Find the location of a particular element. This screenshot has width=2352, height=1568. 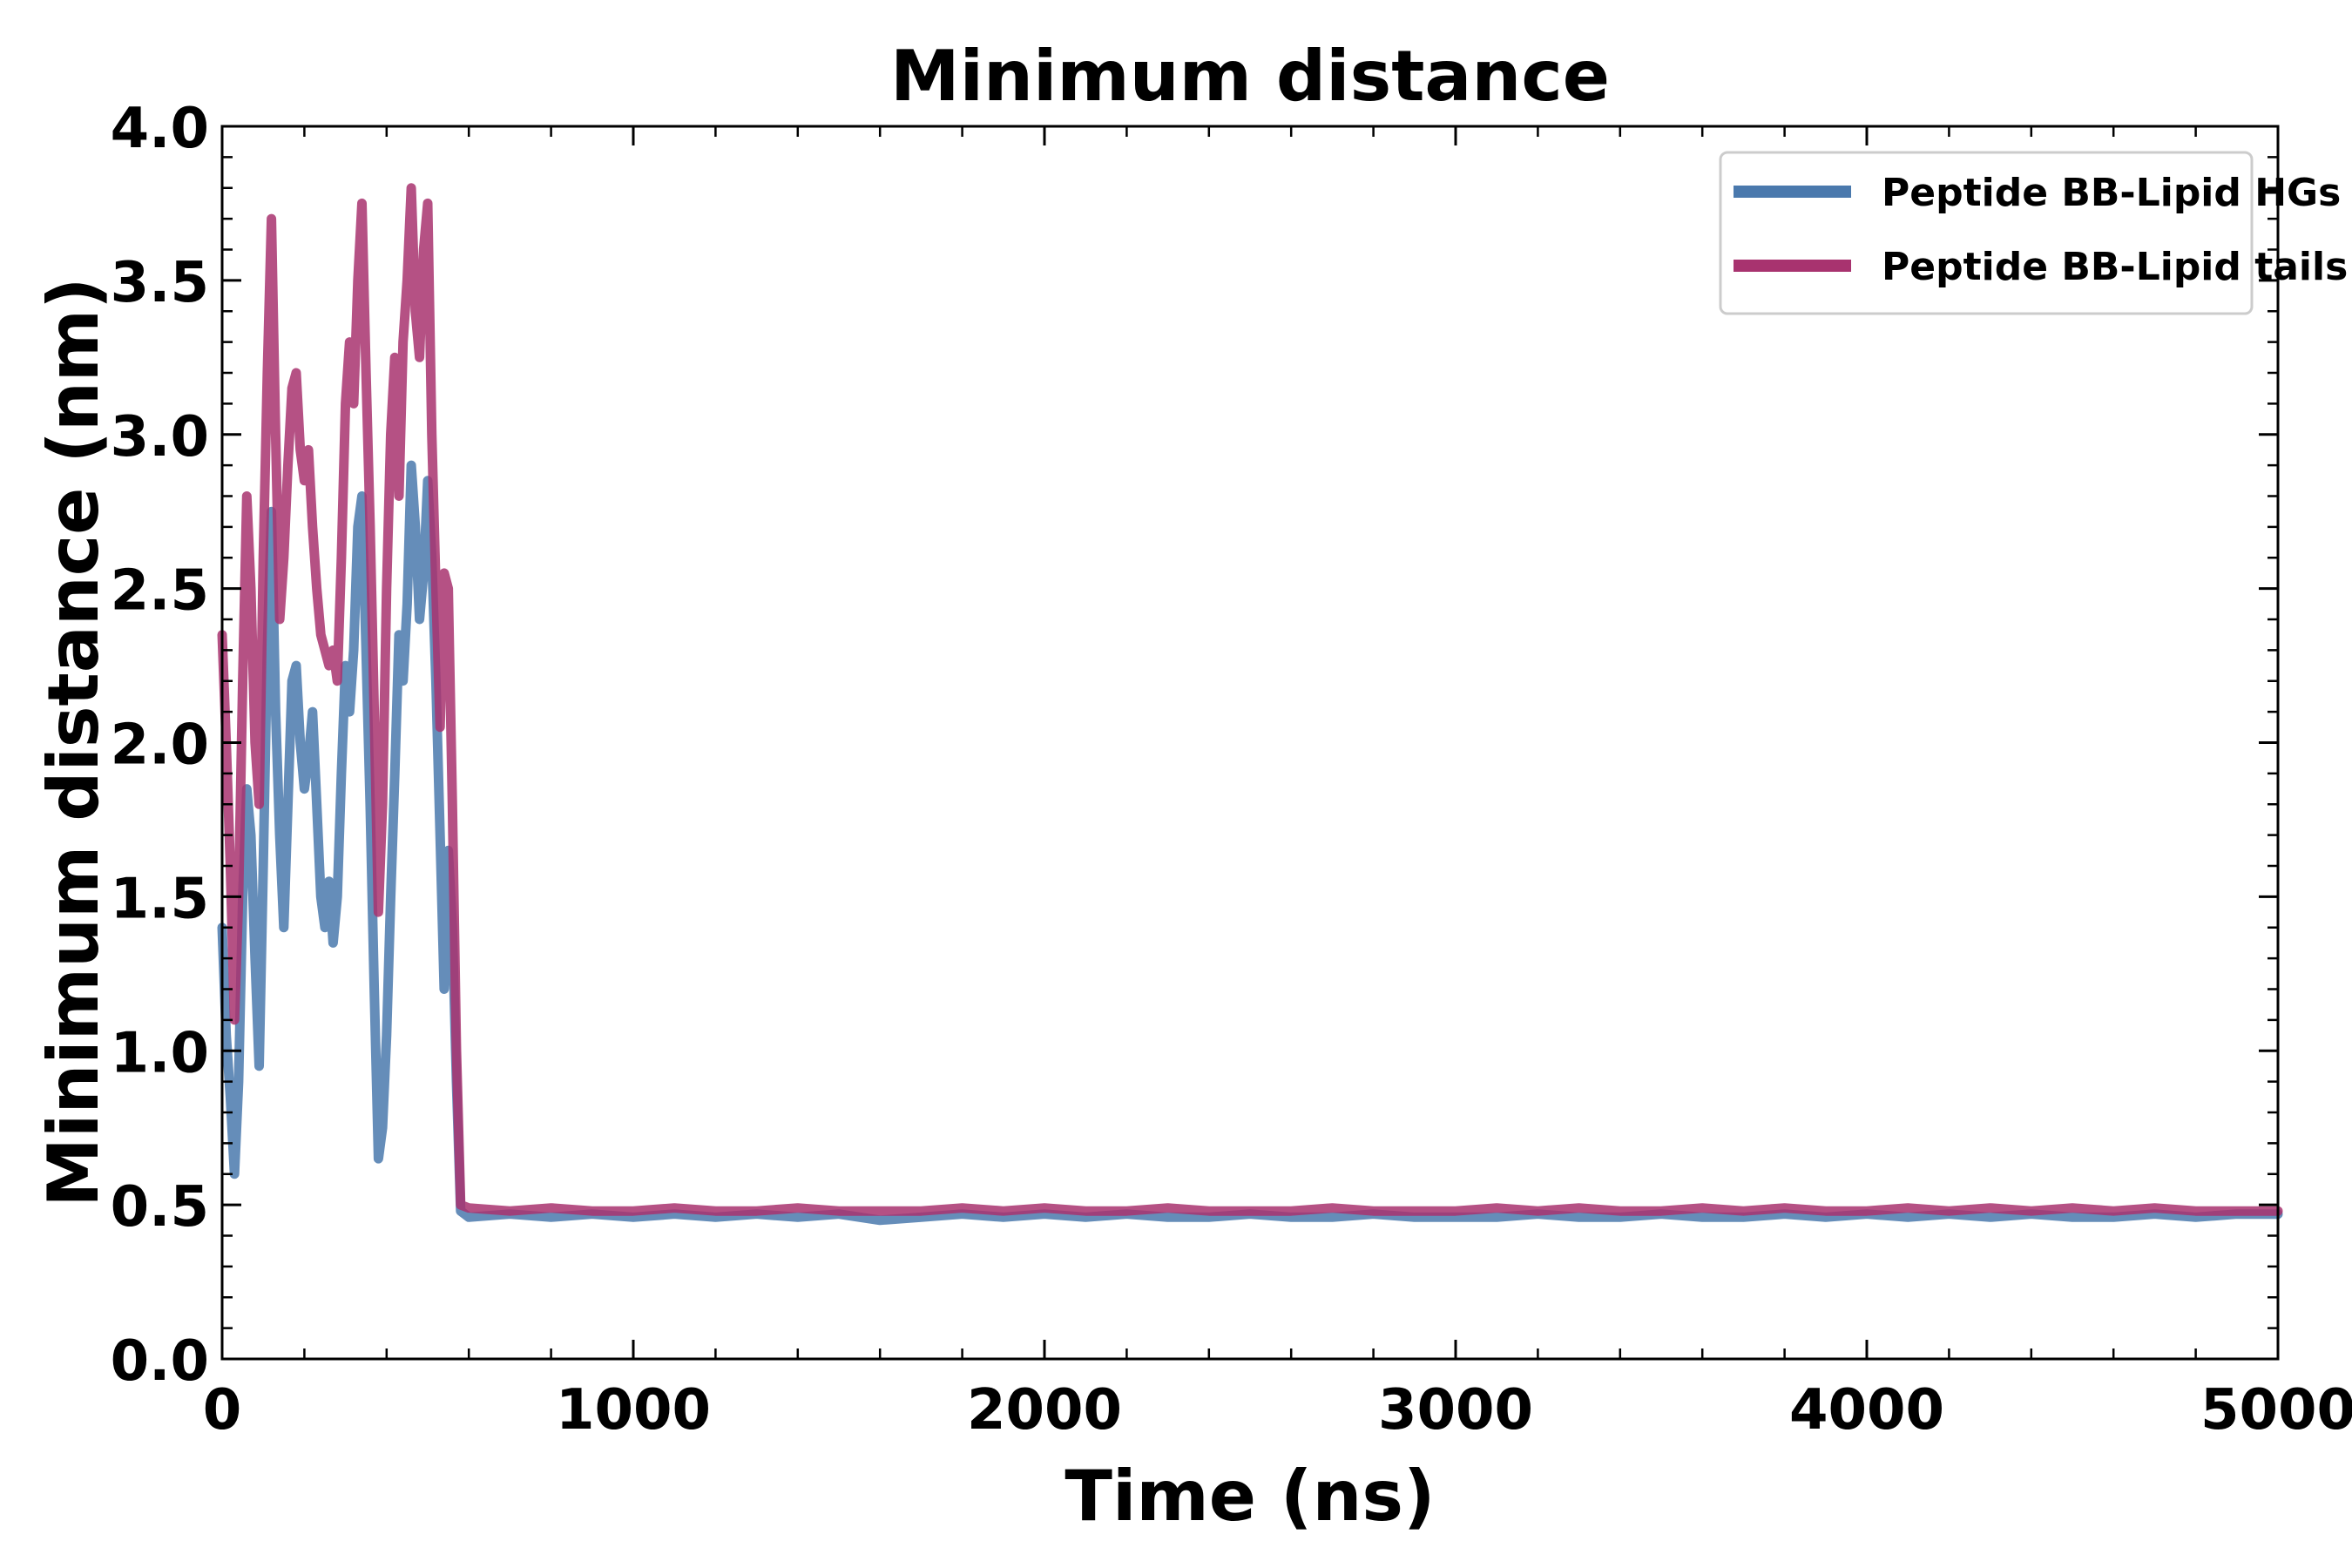

x-tick-label: 0 is located at coordinates (222, 1410).